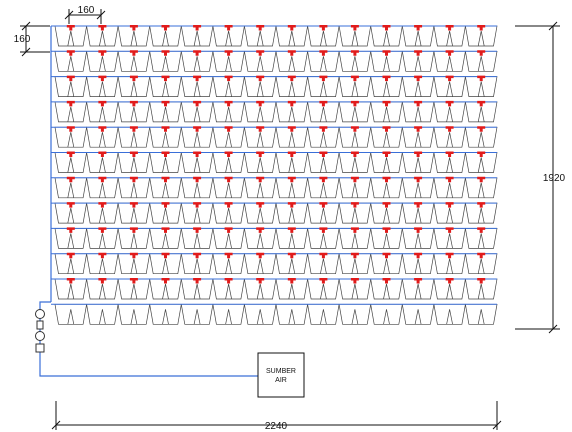  What do you see at coordinates (35, 39) in the screenshot?
I see `dimension-left-spacing` at bounding box center [35, 39].